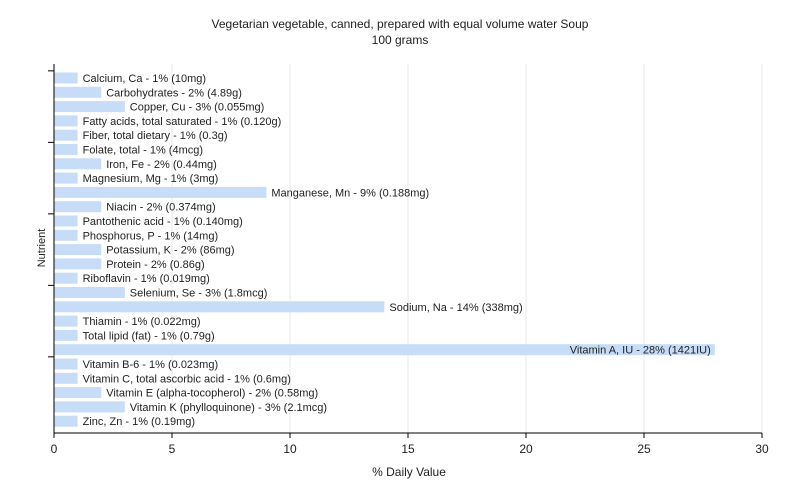 Image resolution: width=800 pixels, height=500 pixels. Describe the element at coordinates (762, 449) in the screenshot. I see `x-tick-label: 30` at that location.